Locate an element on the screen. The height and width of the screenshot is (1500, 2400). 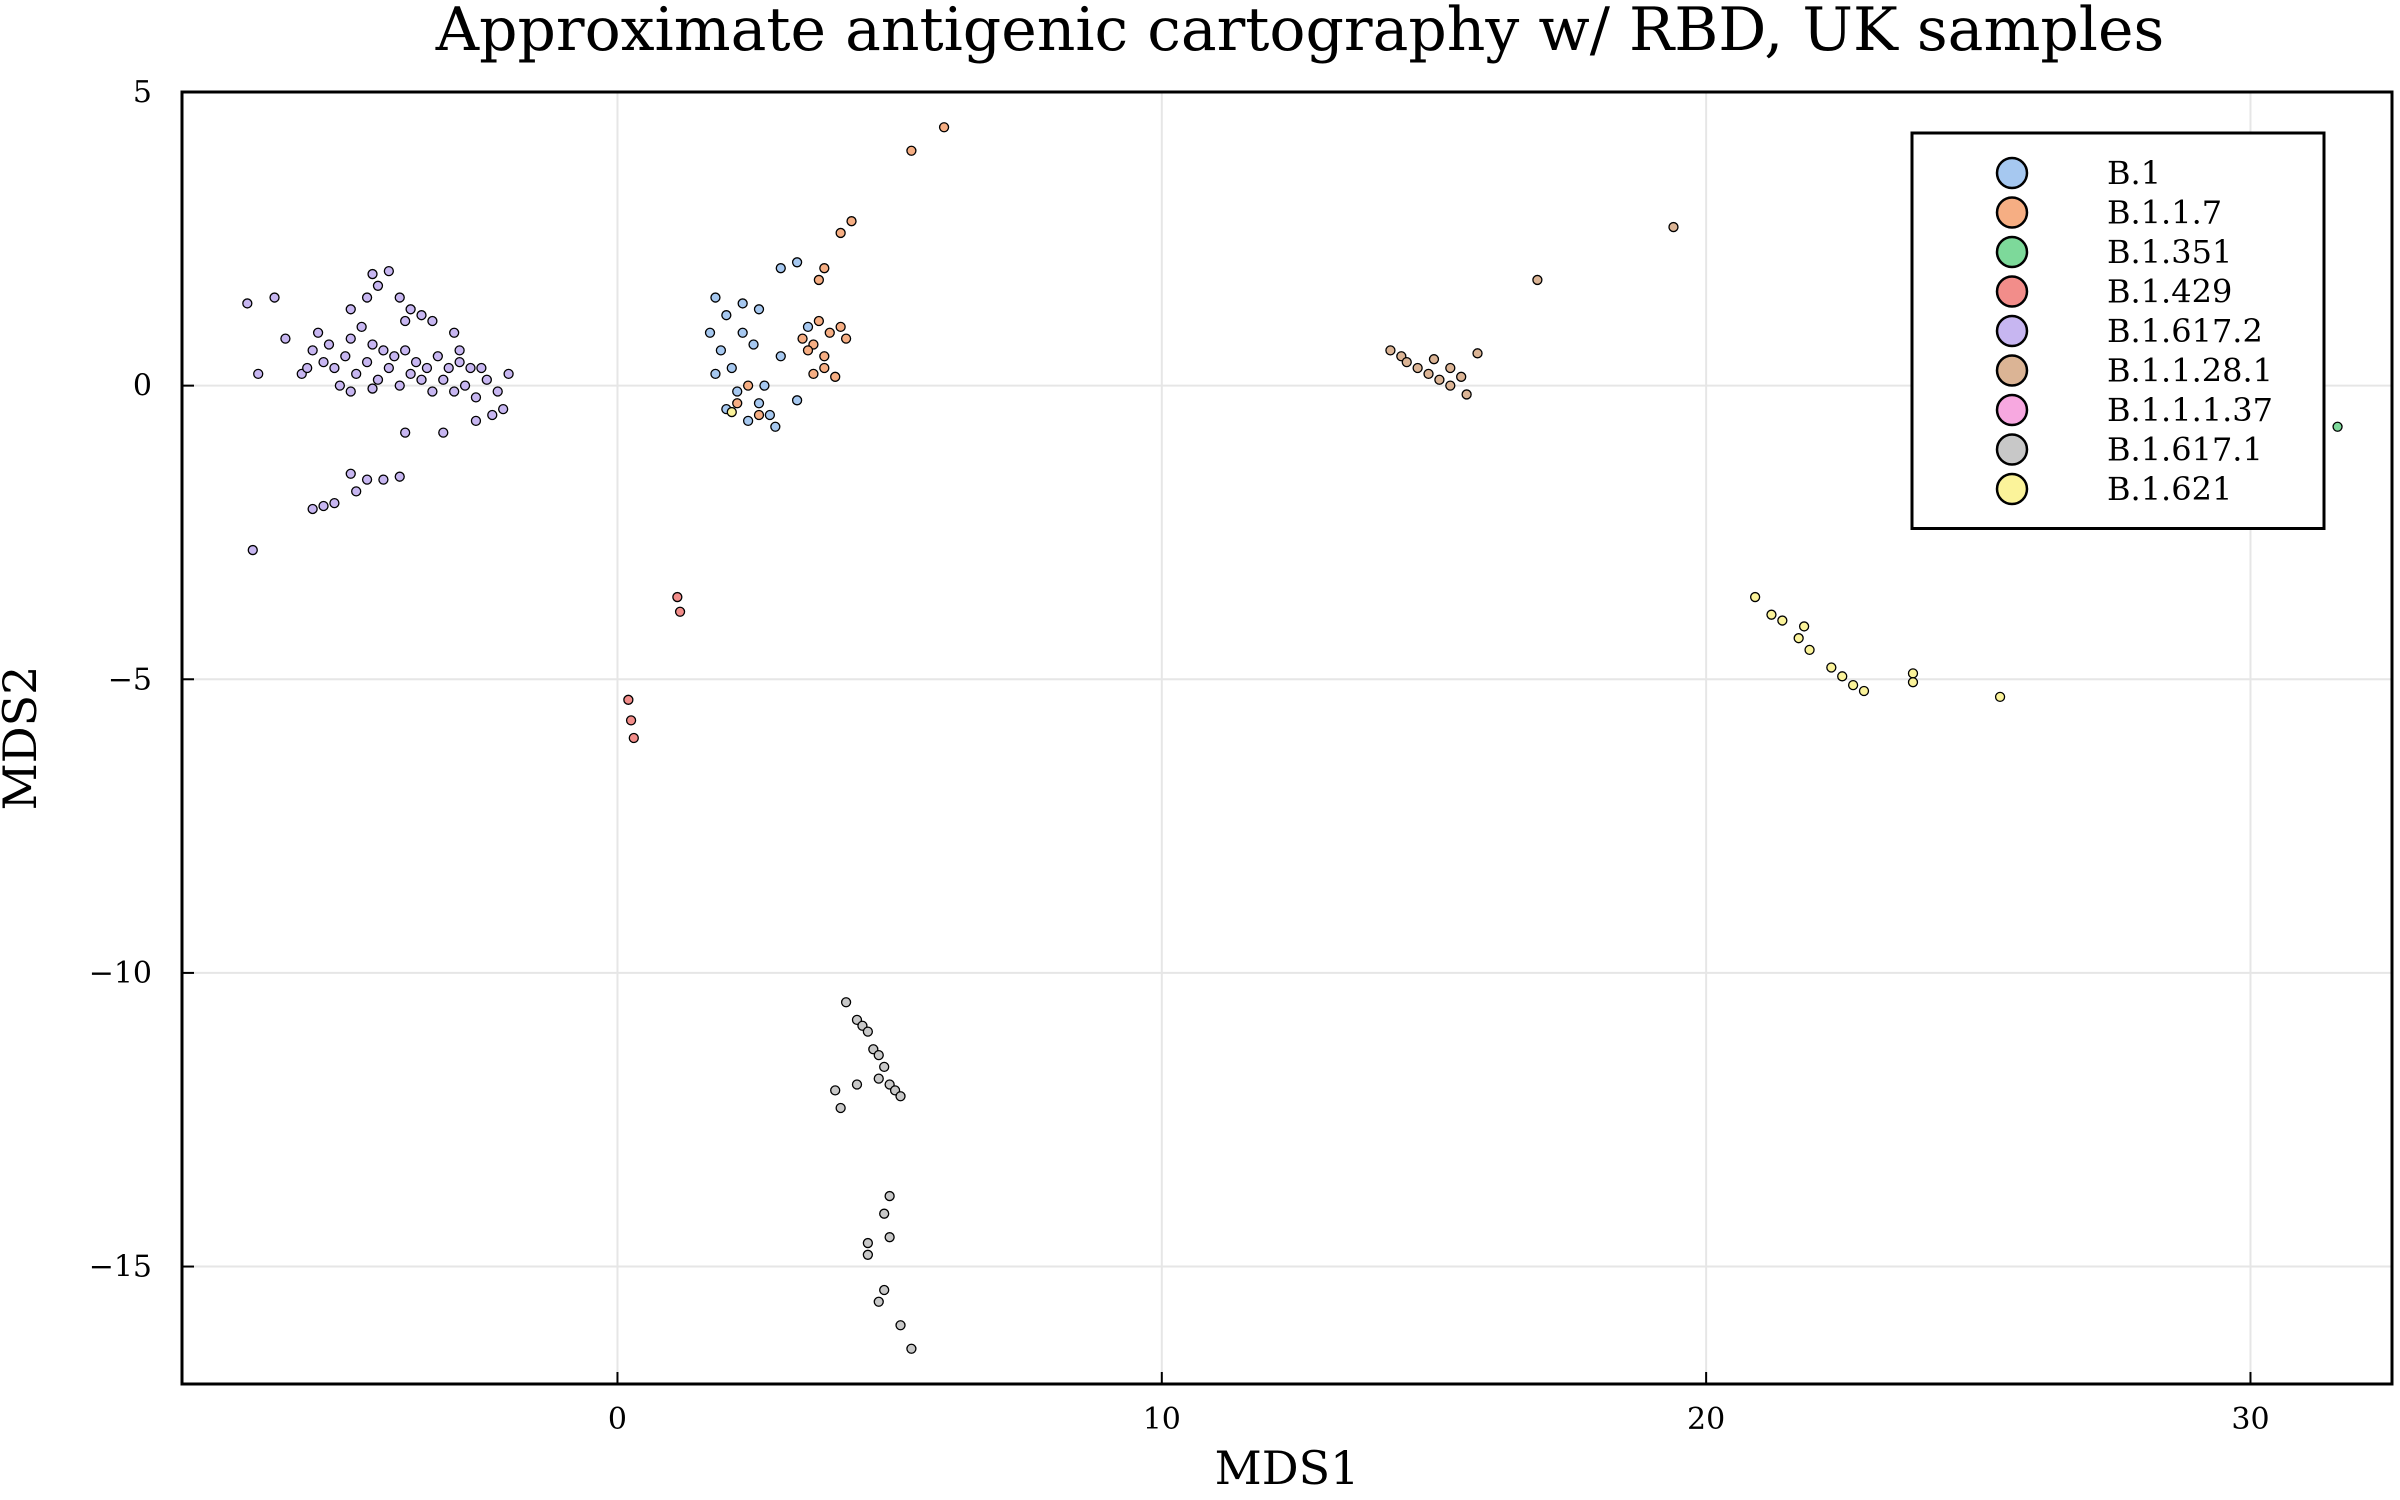
legend-label-b-1-351: B.1.351 is located at coordinates (2169, 252).